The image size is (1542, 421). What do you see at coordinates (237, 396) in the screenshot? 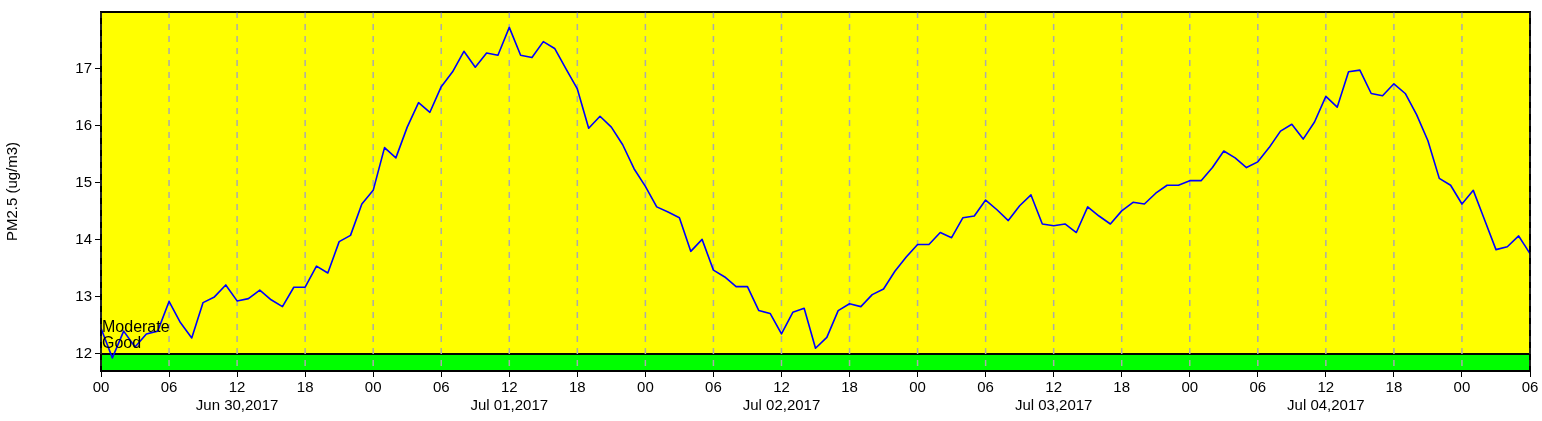
I see `x-tick-label: 12 Jun 30,2017` at bounding box center [237, 396].